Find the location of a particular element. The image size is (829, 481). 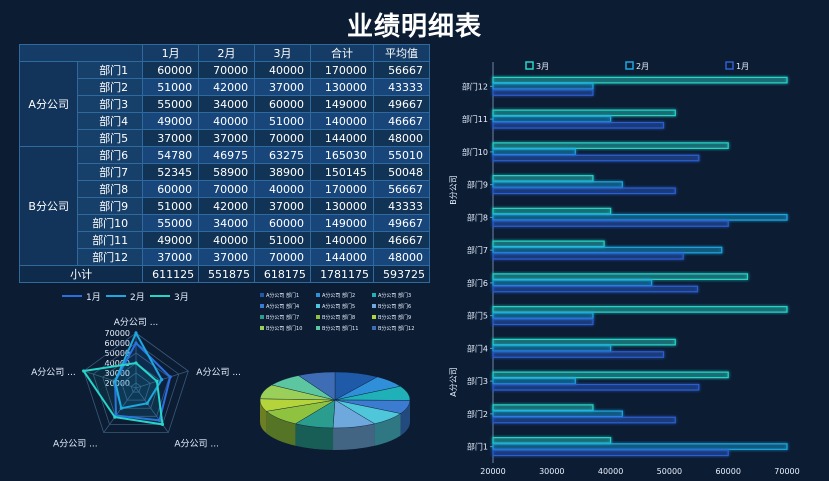

bar-3月-部门5 is located at coordinates (640, 309).